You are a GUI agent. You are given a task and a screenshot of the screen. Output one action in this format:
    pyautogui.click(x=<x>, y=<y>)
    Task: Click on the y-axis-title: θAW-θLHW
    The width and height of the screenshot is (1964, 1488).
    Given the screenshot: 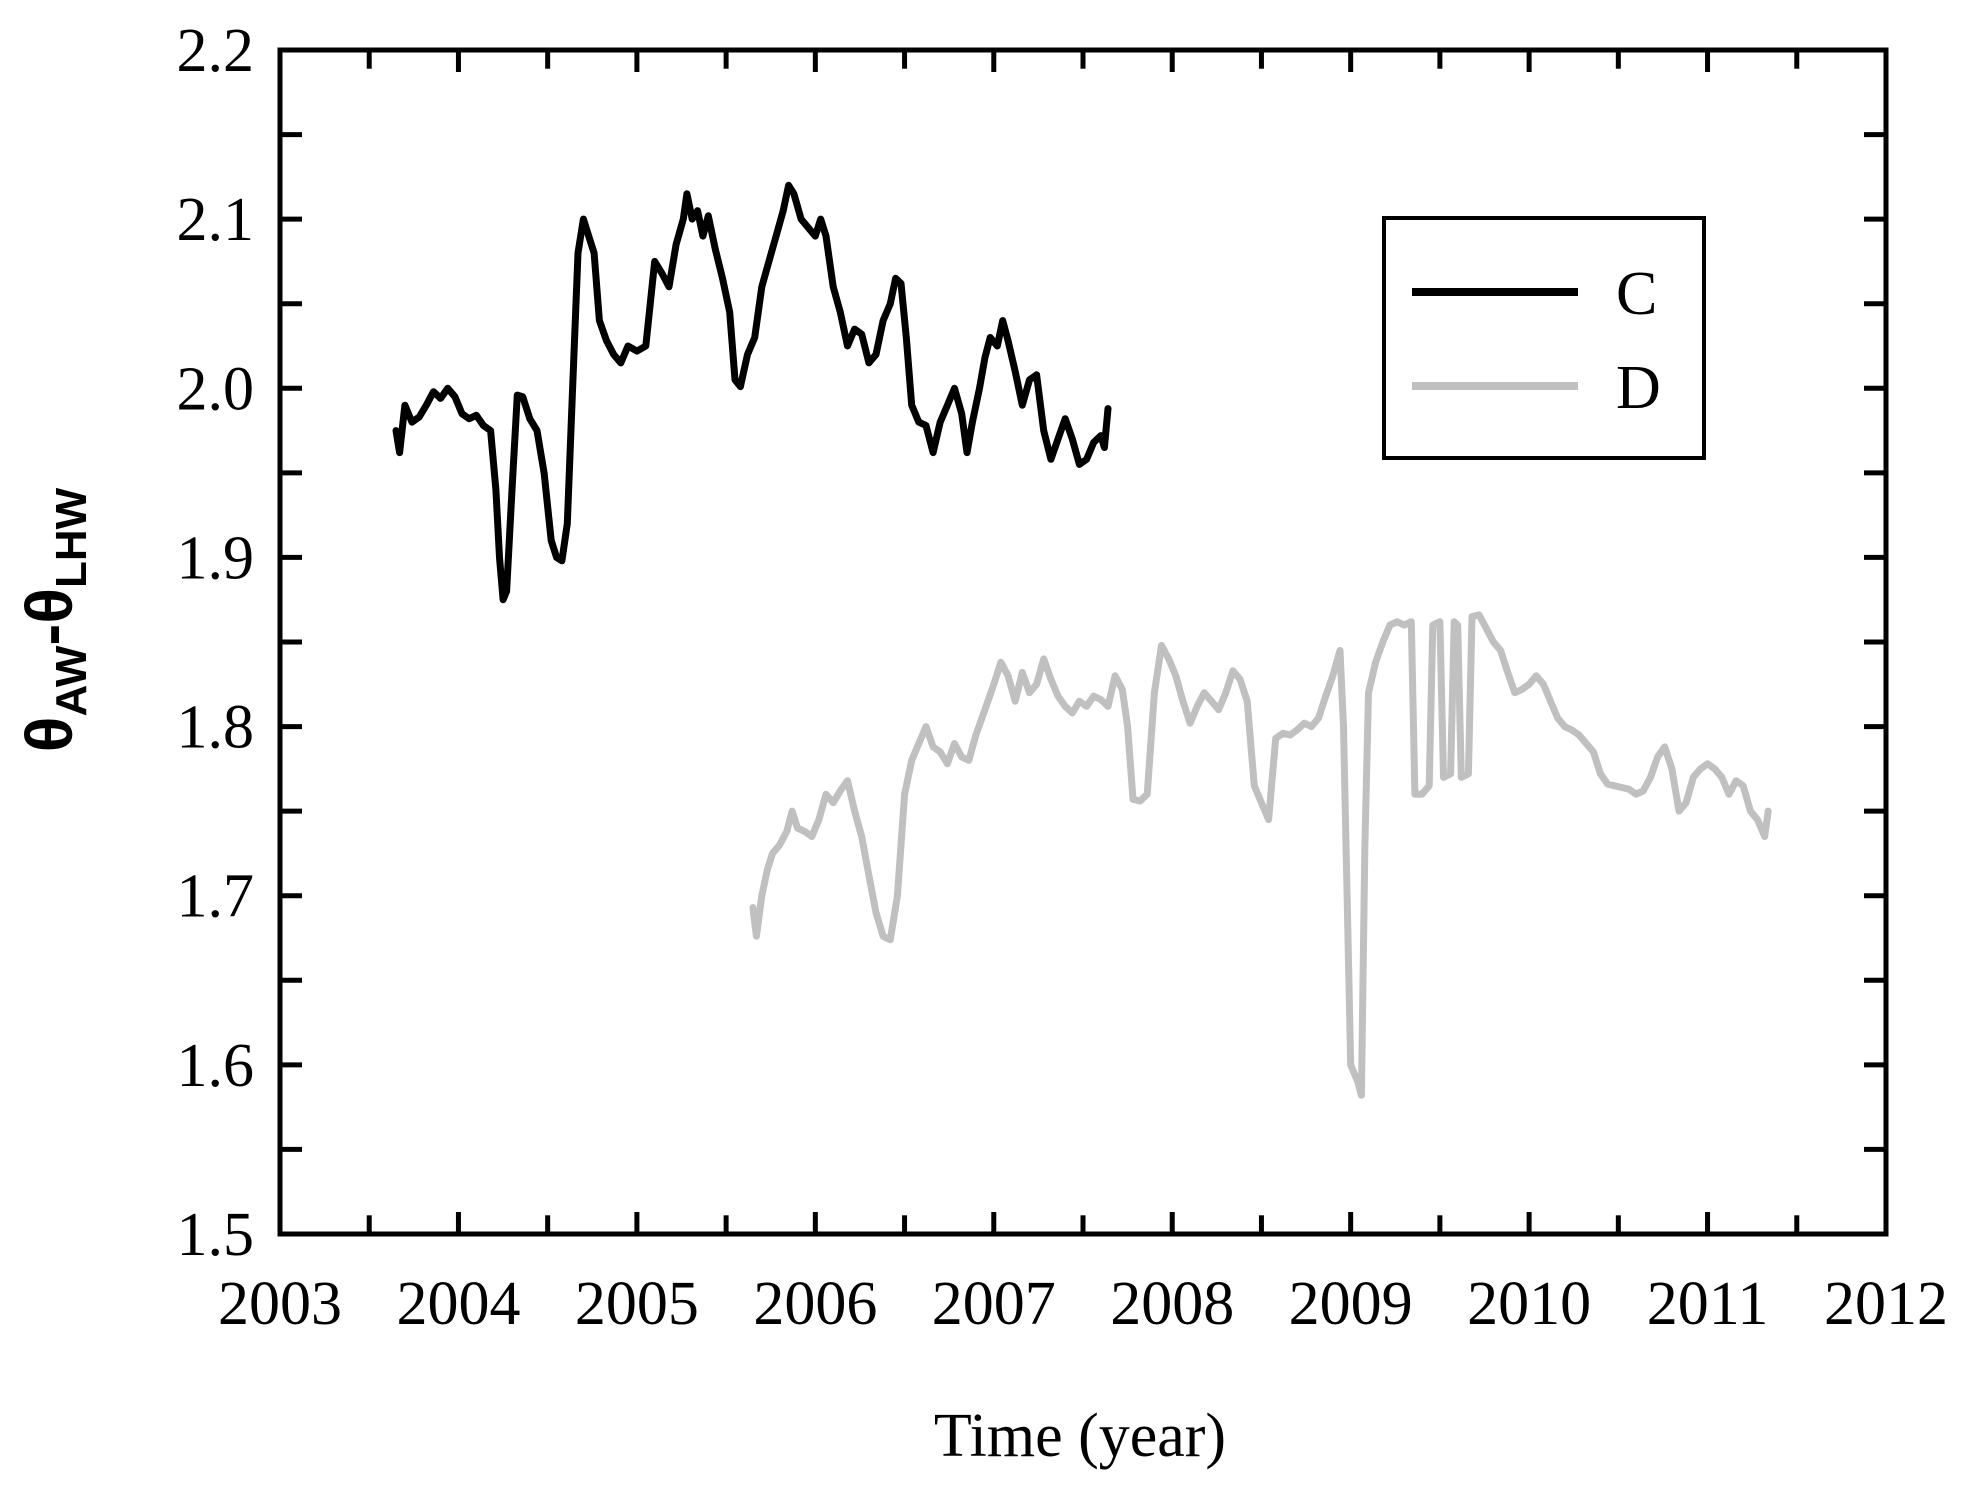 What is the action you would take?
    pyautogui.click(x=54, y=619)
    